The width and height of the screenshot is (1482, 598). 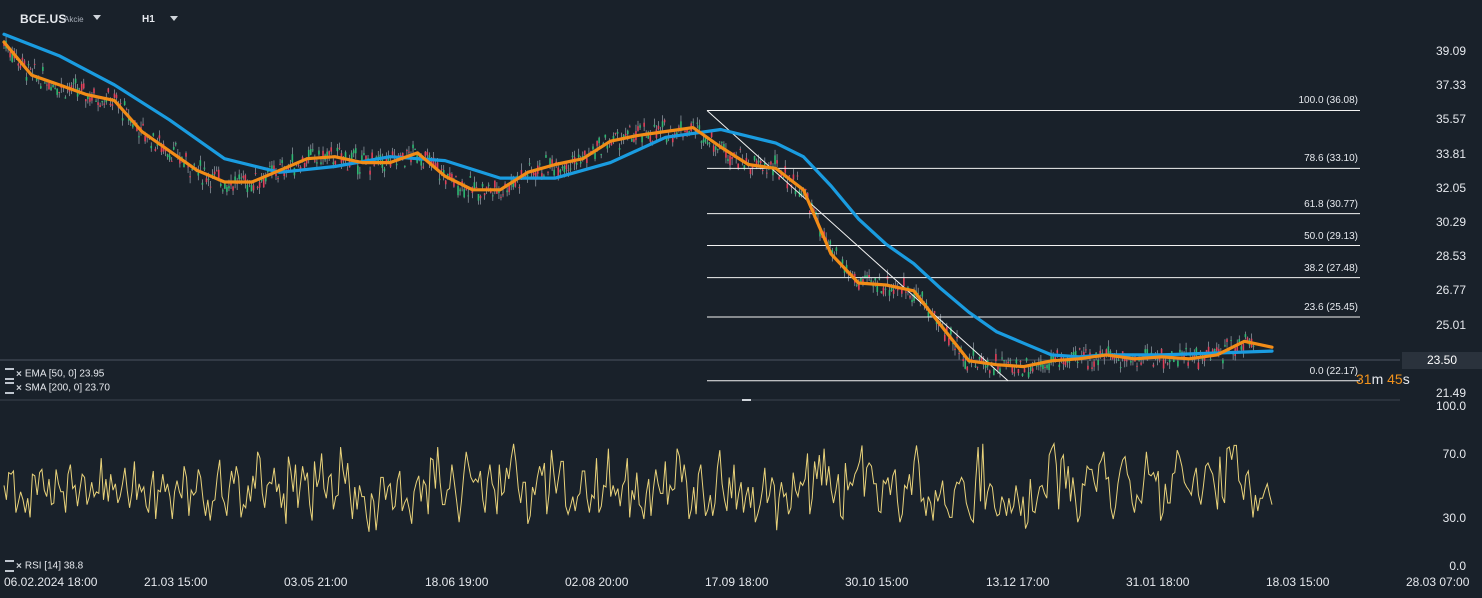 What do you see at coordinates (1454, 454) in the screenshot?
I see `rsi-axis-tick: 70.0` at bounding box center [1454, 454].